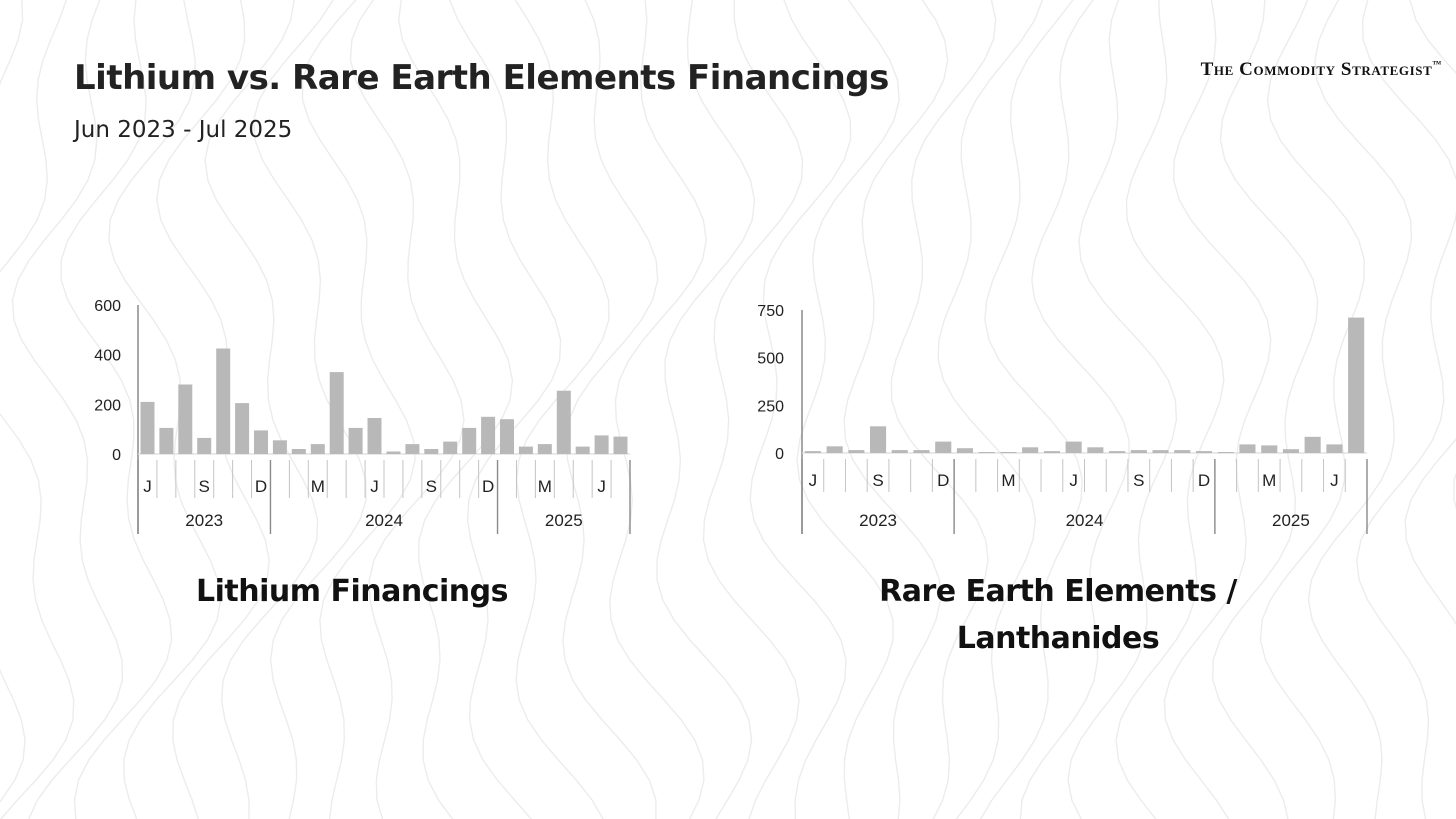  I want to click on lithium-chart: 0 200 400 600 J S D M J S D M J 2023 2024 2025, so click(362, 416).